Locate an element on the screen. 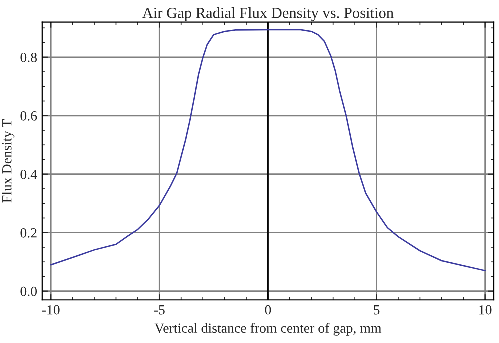 This screenshot has height=343, width=499. x-axis-title: Vertical distance from center of gap, mm is located at coordinates (268, 329).